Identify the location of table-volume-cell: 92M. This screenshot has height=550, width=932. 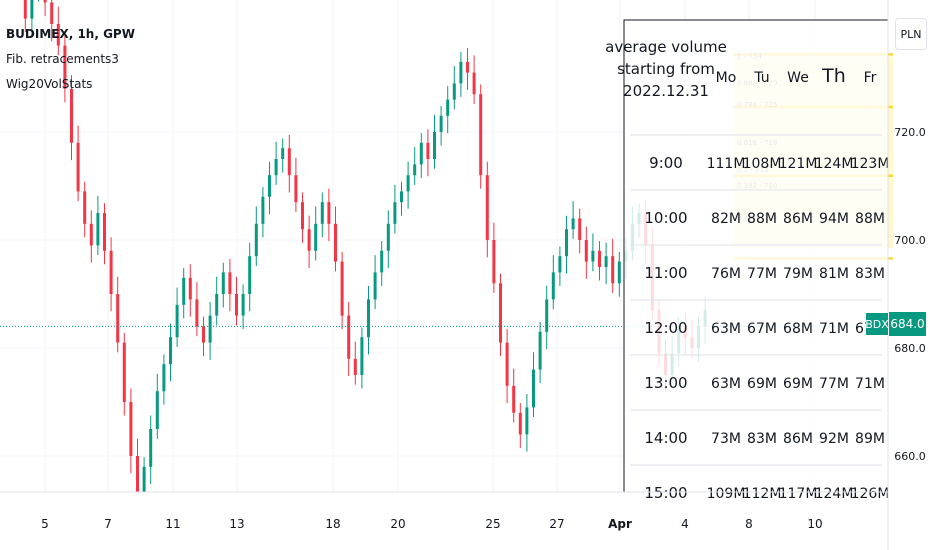
(834, 439).